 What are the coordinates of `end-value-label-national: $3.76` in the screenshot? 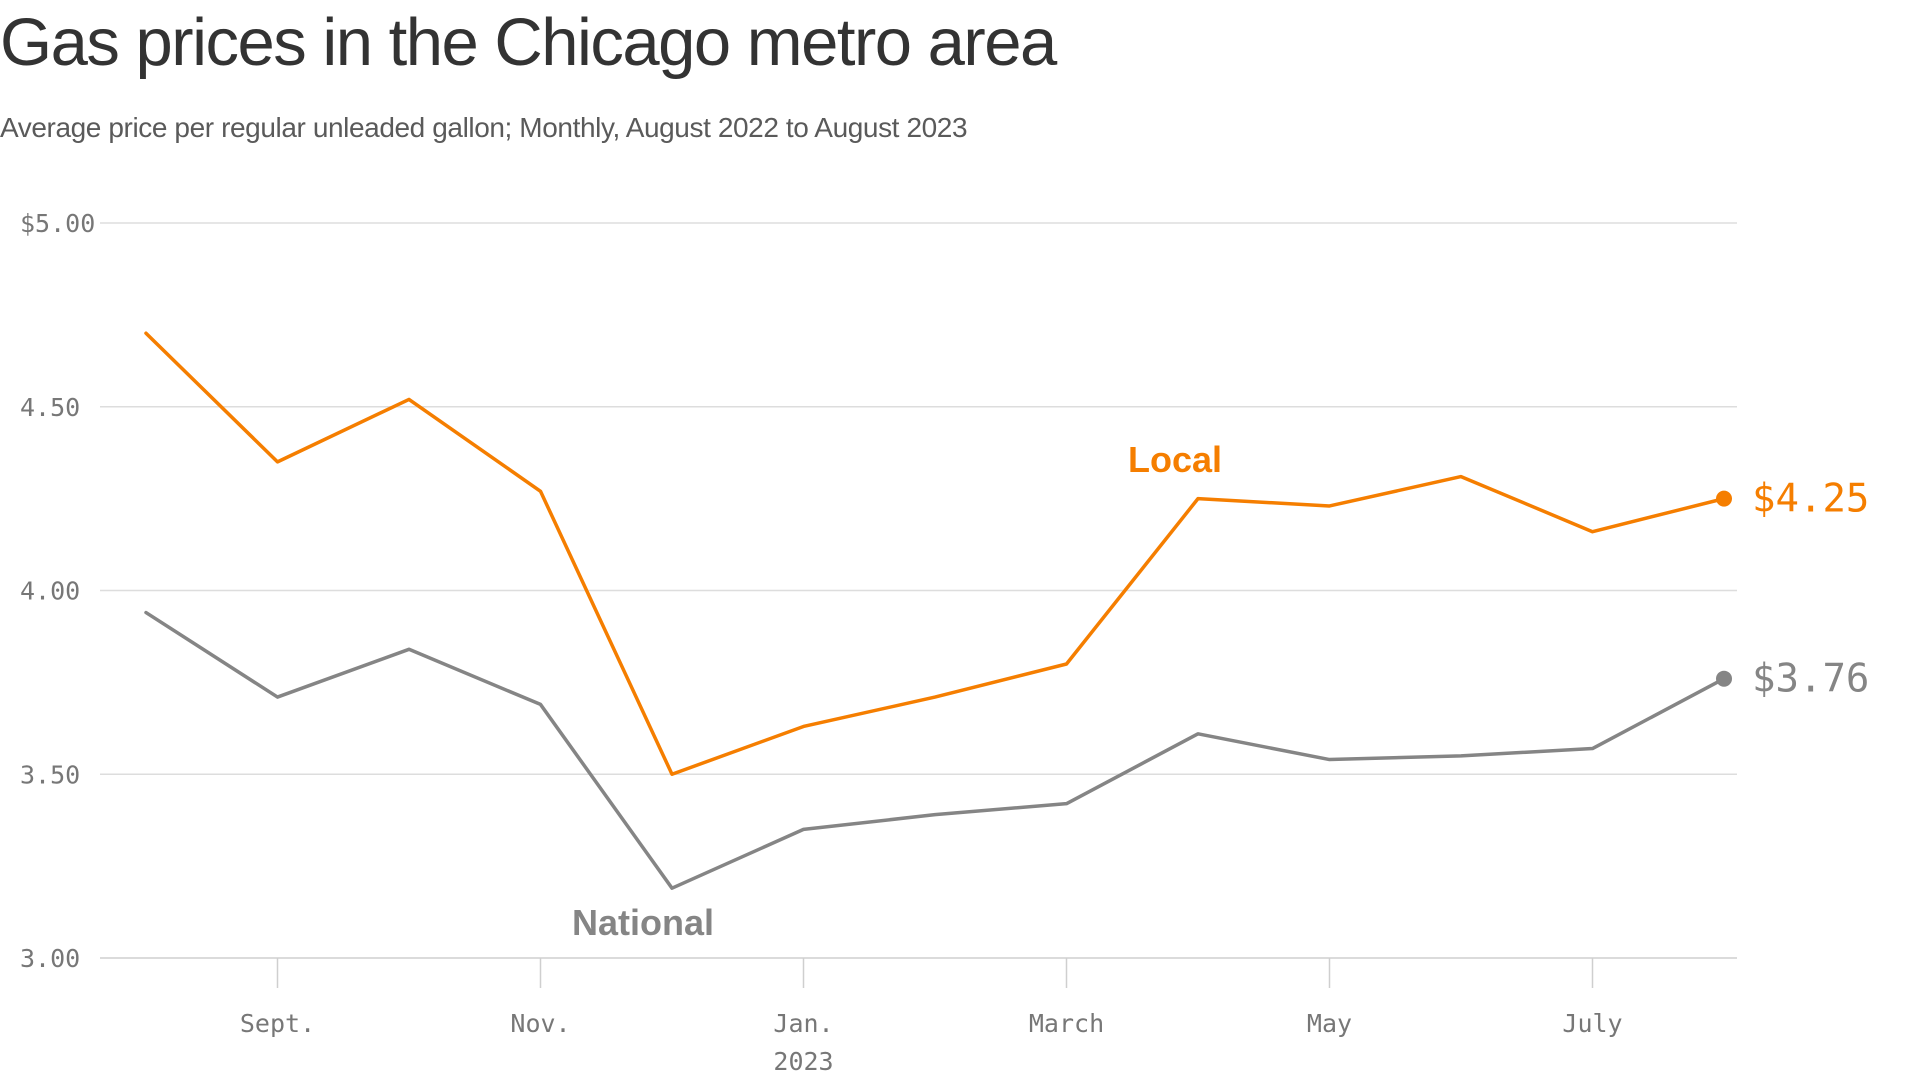 It's located at (1810, 679).